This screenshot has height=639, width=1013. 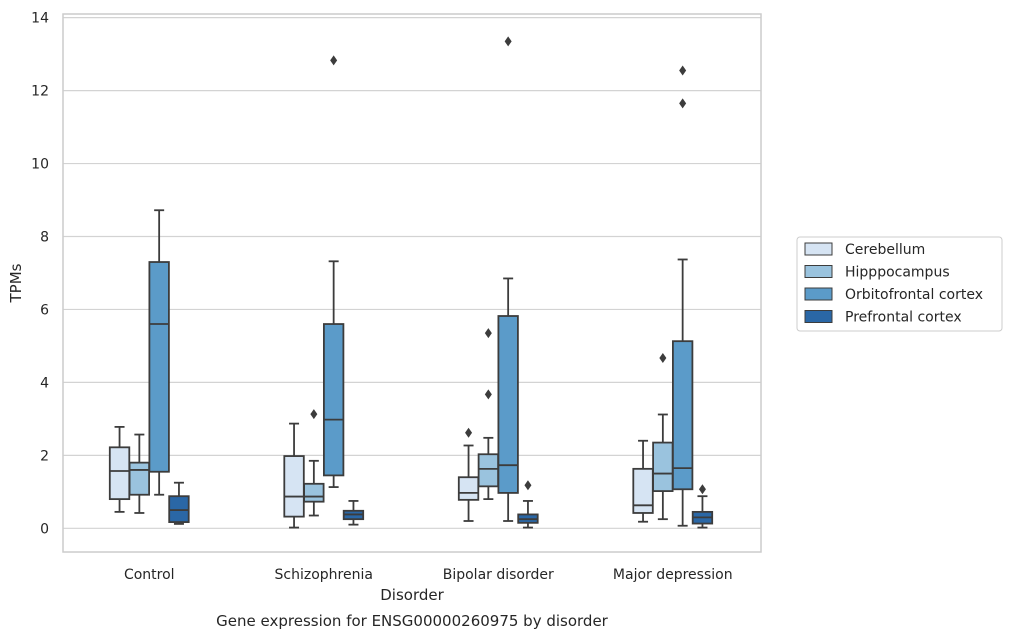 I want to click on y-axis-label: TPMs, so click(x=16, y=283).